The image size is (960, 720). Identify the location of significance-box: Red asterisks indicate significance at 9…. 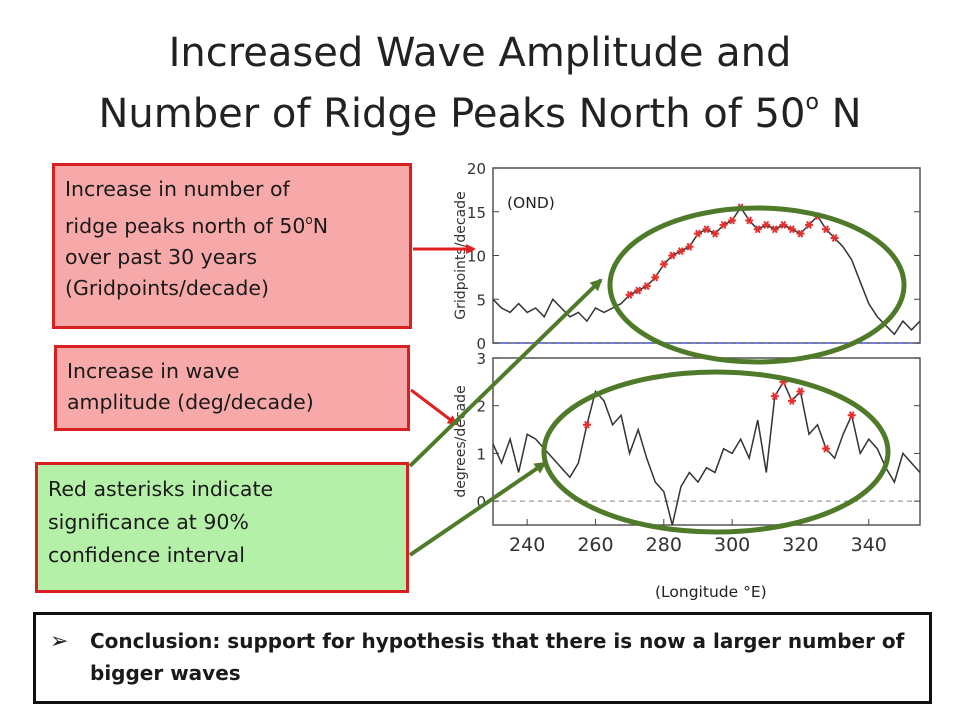
(222, 527).